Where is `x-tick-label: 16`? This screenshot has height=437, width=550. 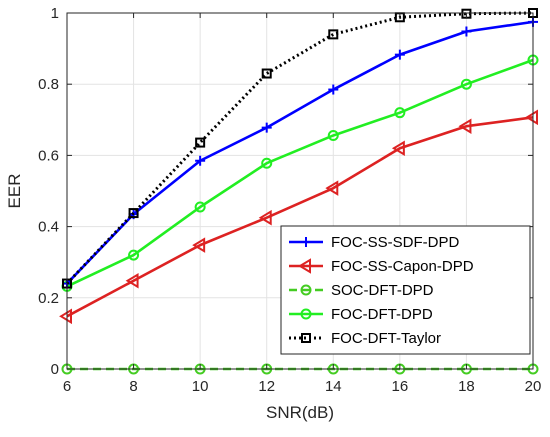
x-tick-label: 16 is located at coordinates (400, 386).